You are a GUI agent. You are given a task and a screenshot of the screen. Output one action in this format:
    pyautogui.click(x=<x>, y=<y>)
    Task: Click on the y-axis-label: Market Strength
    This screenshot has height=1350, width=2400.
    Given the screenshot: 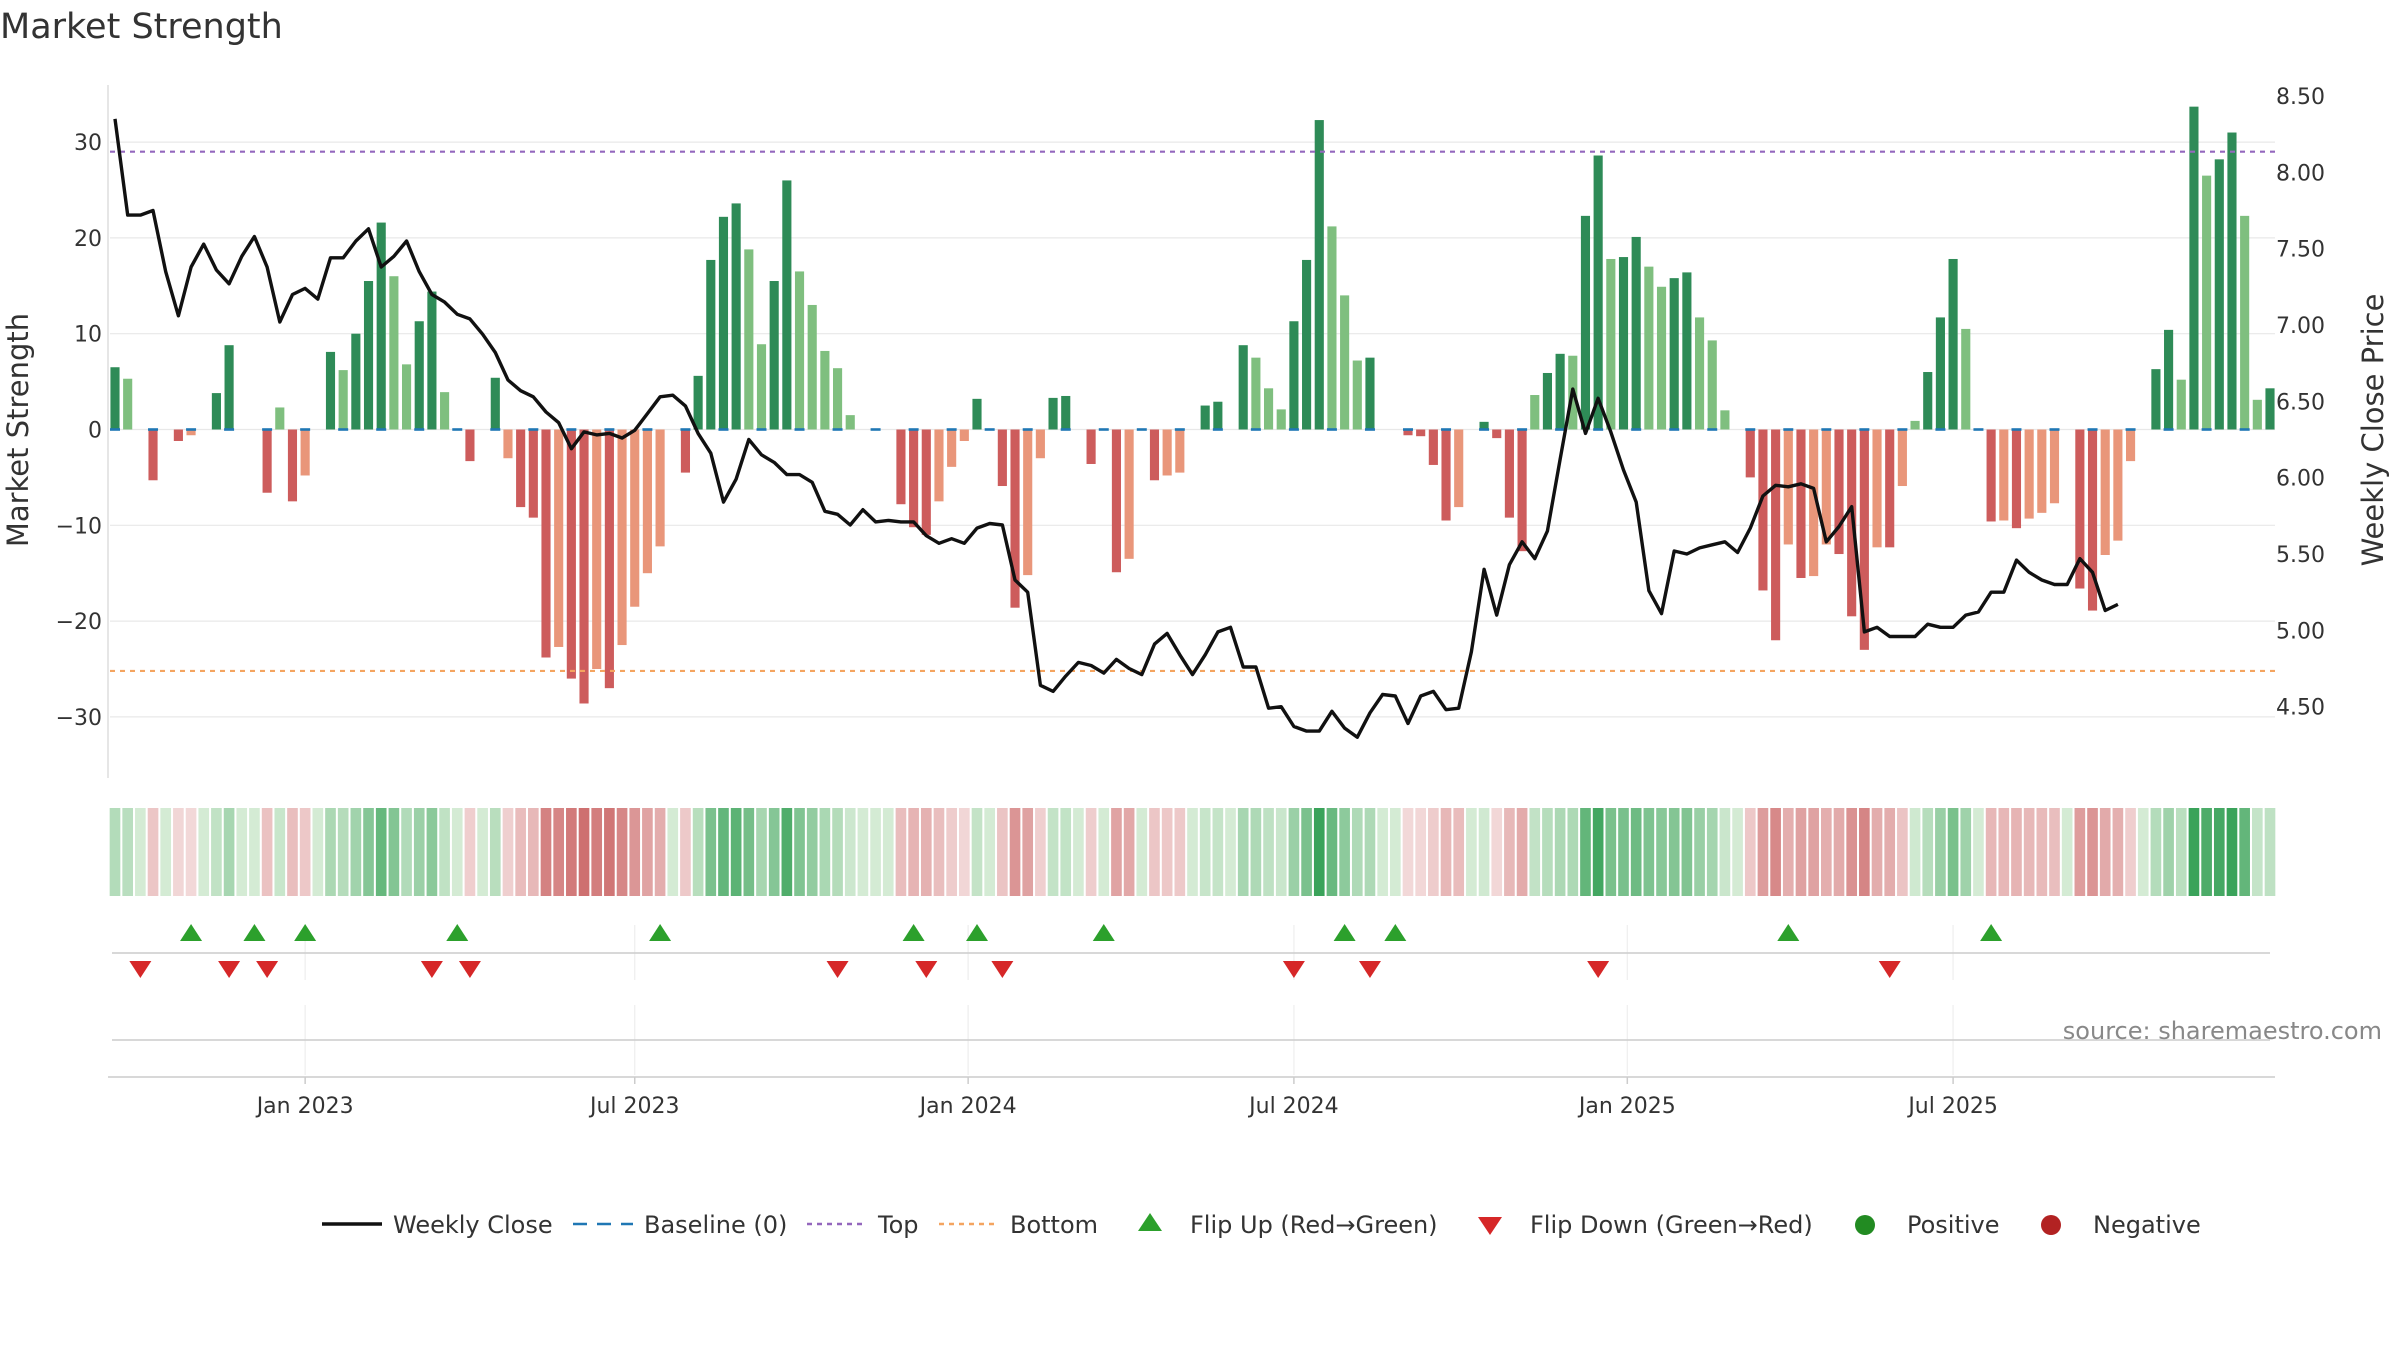 What is the action you would take?
    pyautogui.click(x=18, y=430)
    